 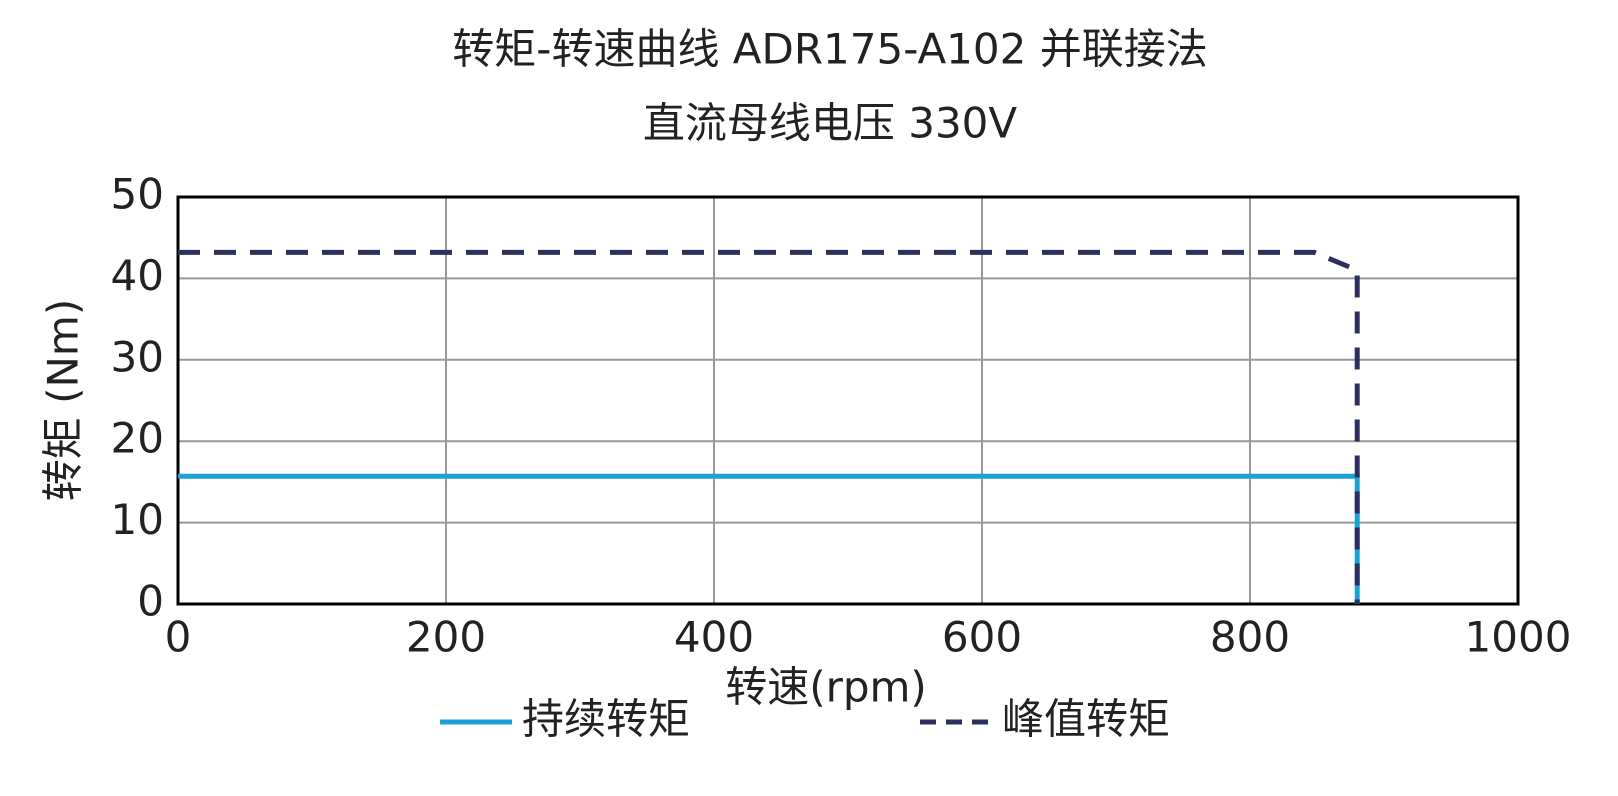 What do you see at coordinates (1086, 719) in the screenshot?
I see `legend-label: 峰值转矩` at bounding box center [1086, 719].